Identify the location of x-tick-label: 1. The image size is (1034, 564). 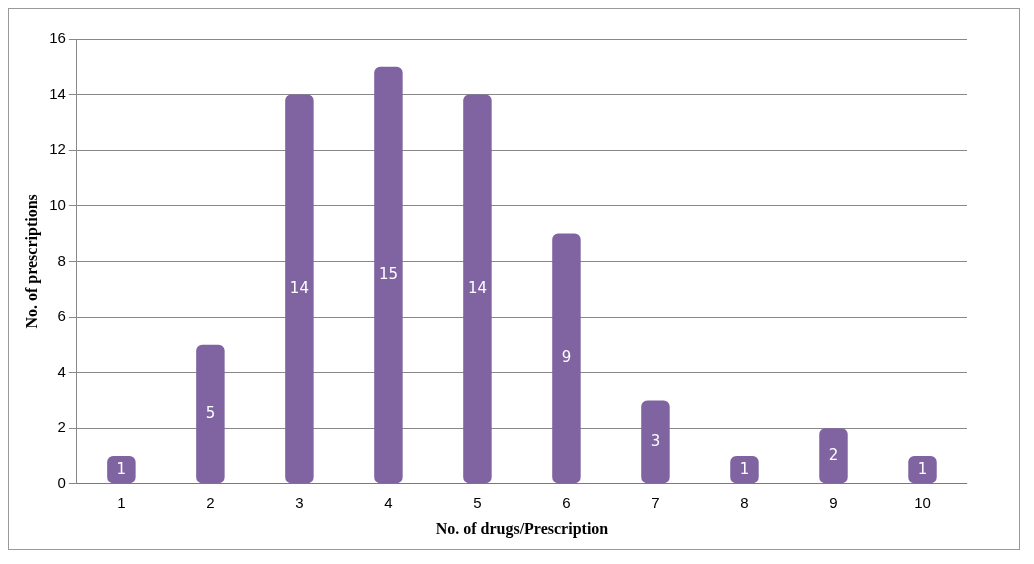
(121, 502).